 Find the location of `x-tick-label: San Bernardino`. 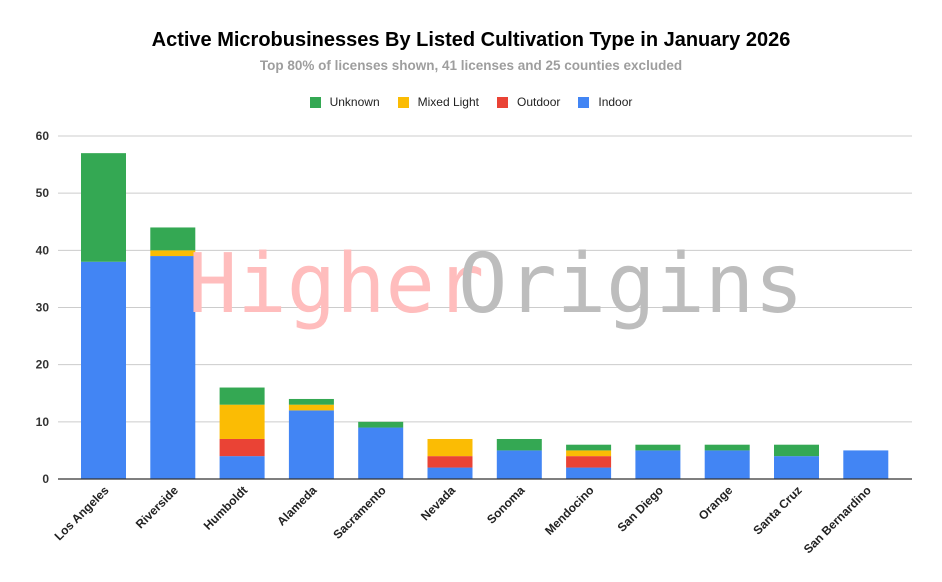

x-tick-label: San Bernardino is located at coordinates (837, 519).